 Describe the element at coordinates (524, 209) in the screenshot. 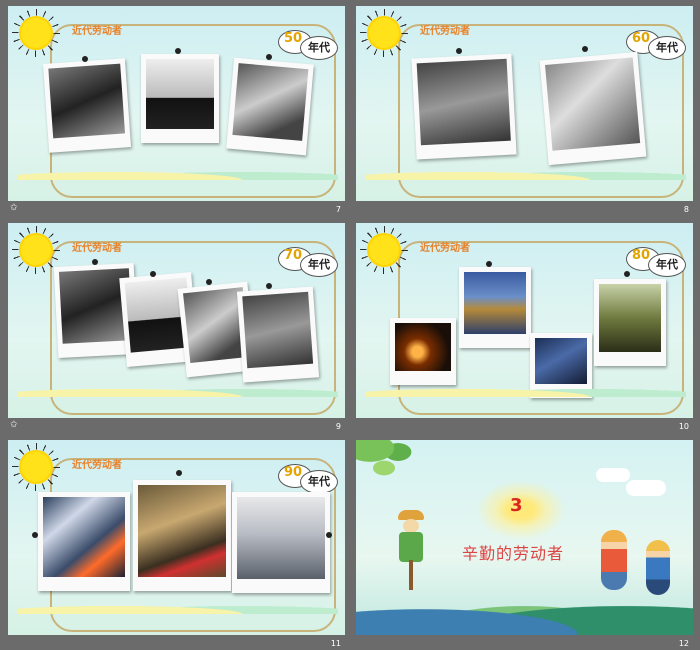

I see `slide-footer: 8` at that location.